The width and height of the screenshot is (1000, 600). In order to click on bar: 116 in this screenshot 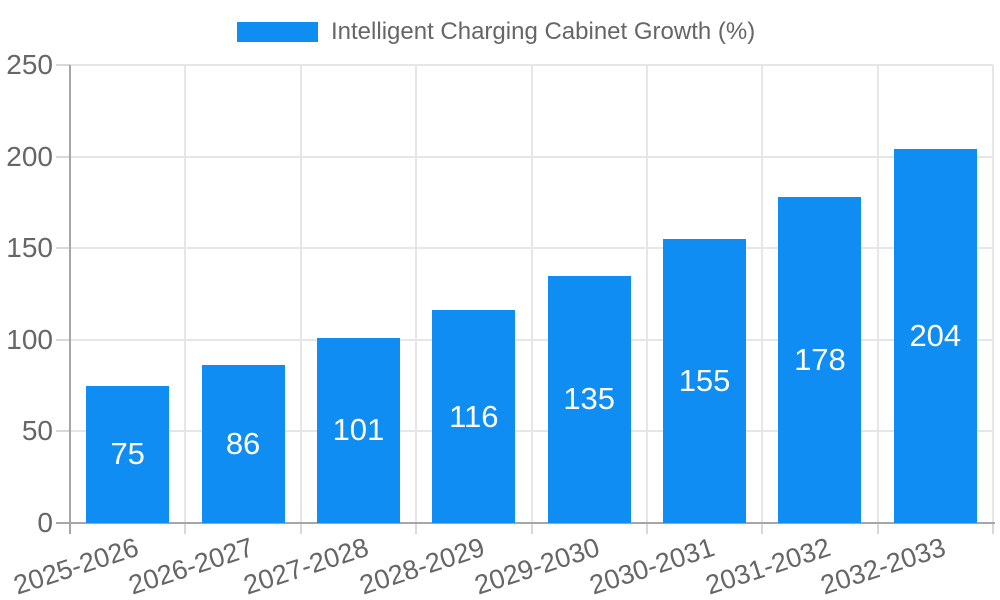, I will do `click(474, 416)`.